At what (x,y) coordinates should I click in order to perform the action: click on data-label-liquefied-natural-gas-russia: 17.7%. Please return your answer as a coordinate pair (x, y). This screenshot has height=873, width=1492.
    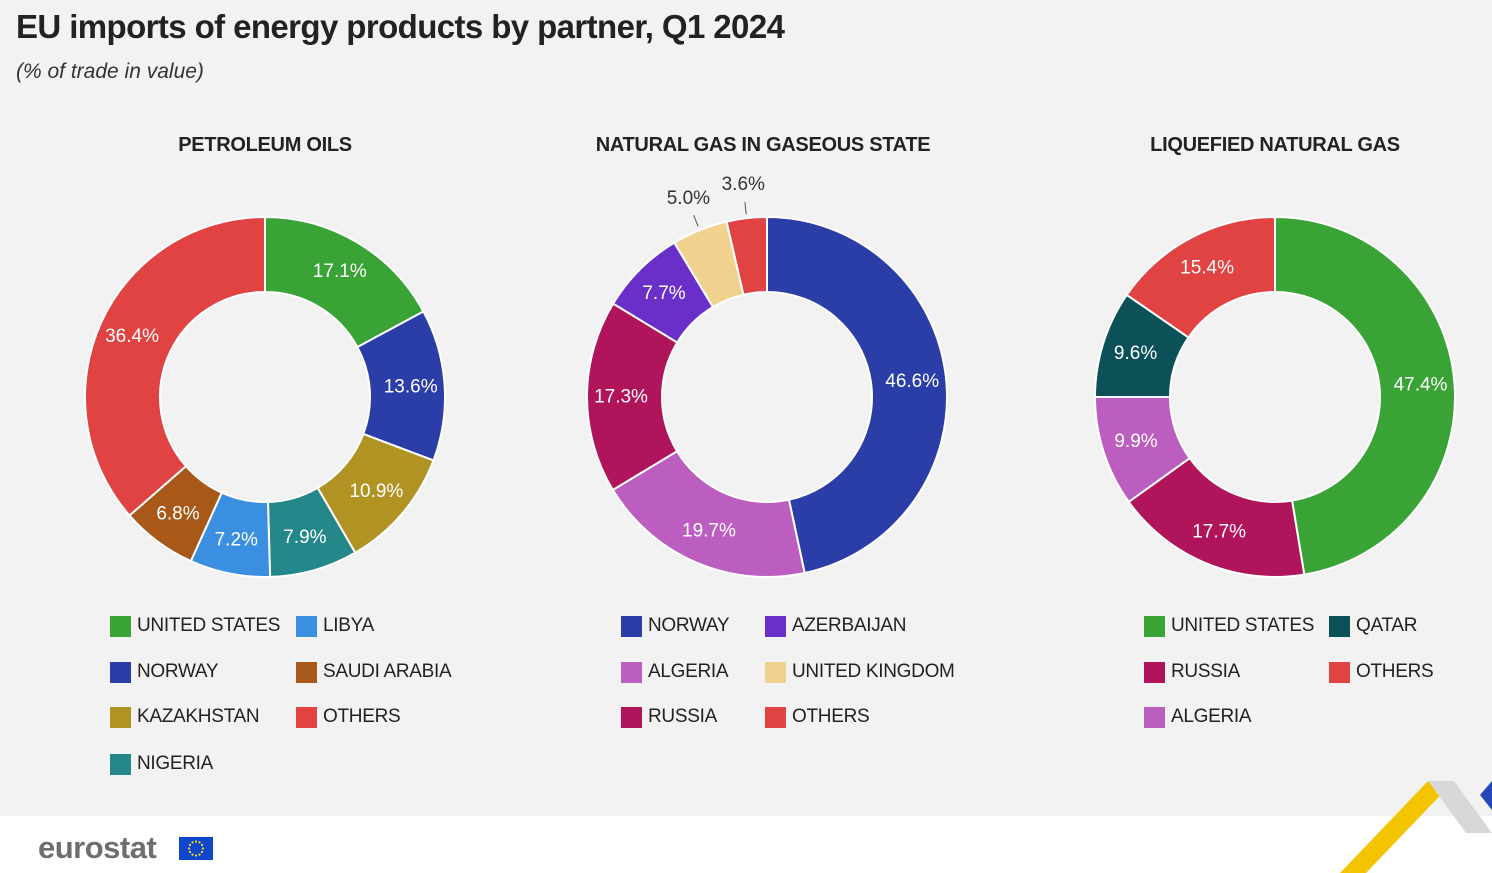
    Looking at the image, I should click on (1219, 531).